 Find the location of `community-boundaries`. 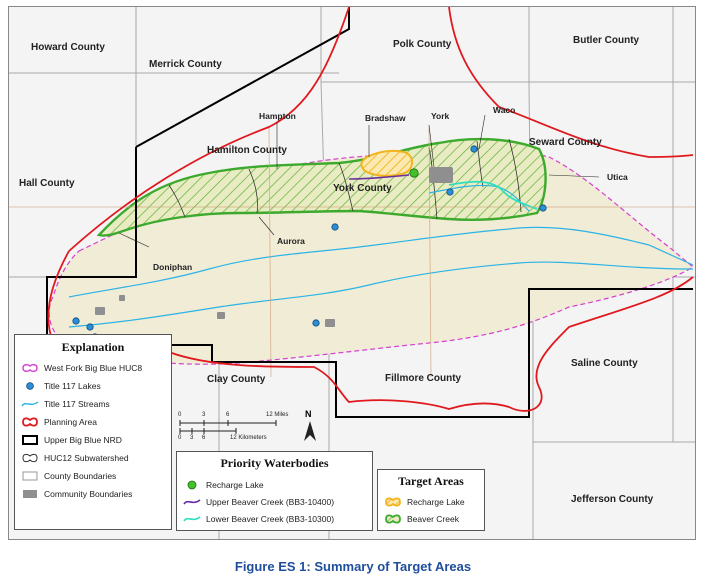

community-boundaries is located at coordinates (274, 247).